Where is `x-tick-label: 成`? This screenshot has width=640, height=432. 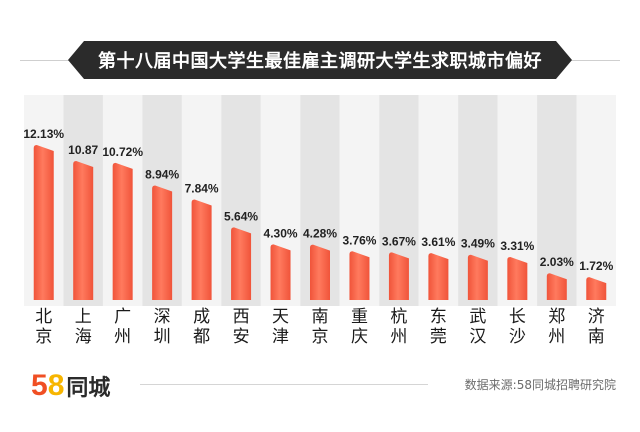 x-tick-label: 成 is located at coordinates (201, 317).